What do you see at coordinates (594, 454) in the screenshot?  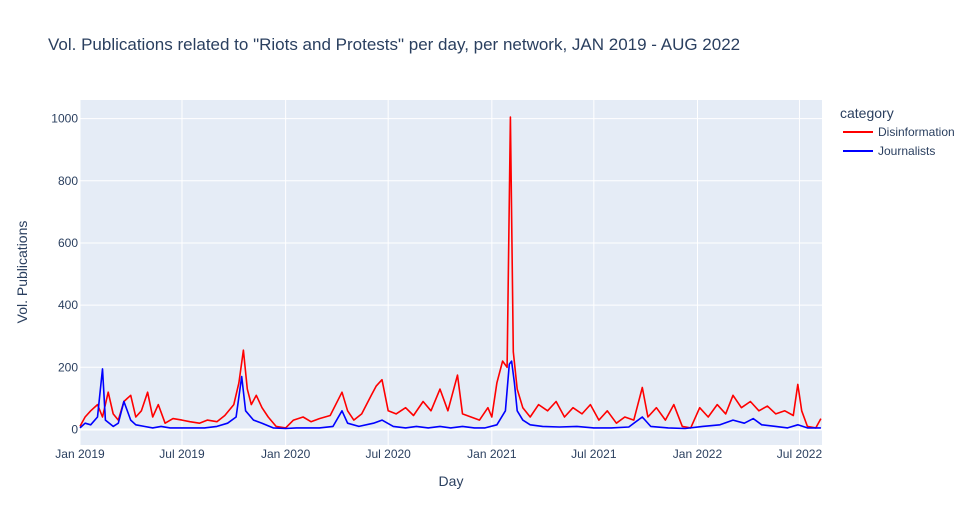 I see `x-tick-label: Jul 2021` at bounding box center [594, 454].